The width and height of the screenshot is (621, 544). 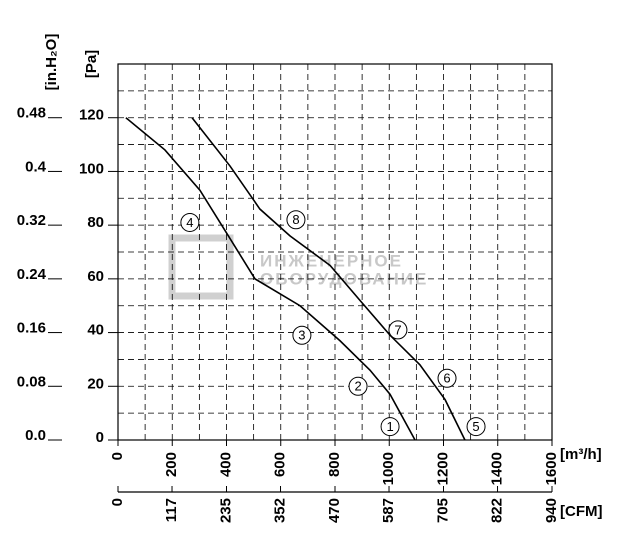 I want to click on x-tick-label: 0, so click(x=117, y=456).